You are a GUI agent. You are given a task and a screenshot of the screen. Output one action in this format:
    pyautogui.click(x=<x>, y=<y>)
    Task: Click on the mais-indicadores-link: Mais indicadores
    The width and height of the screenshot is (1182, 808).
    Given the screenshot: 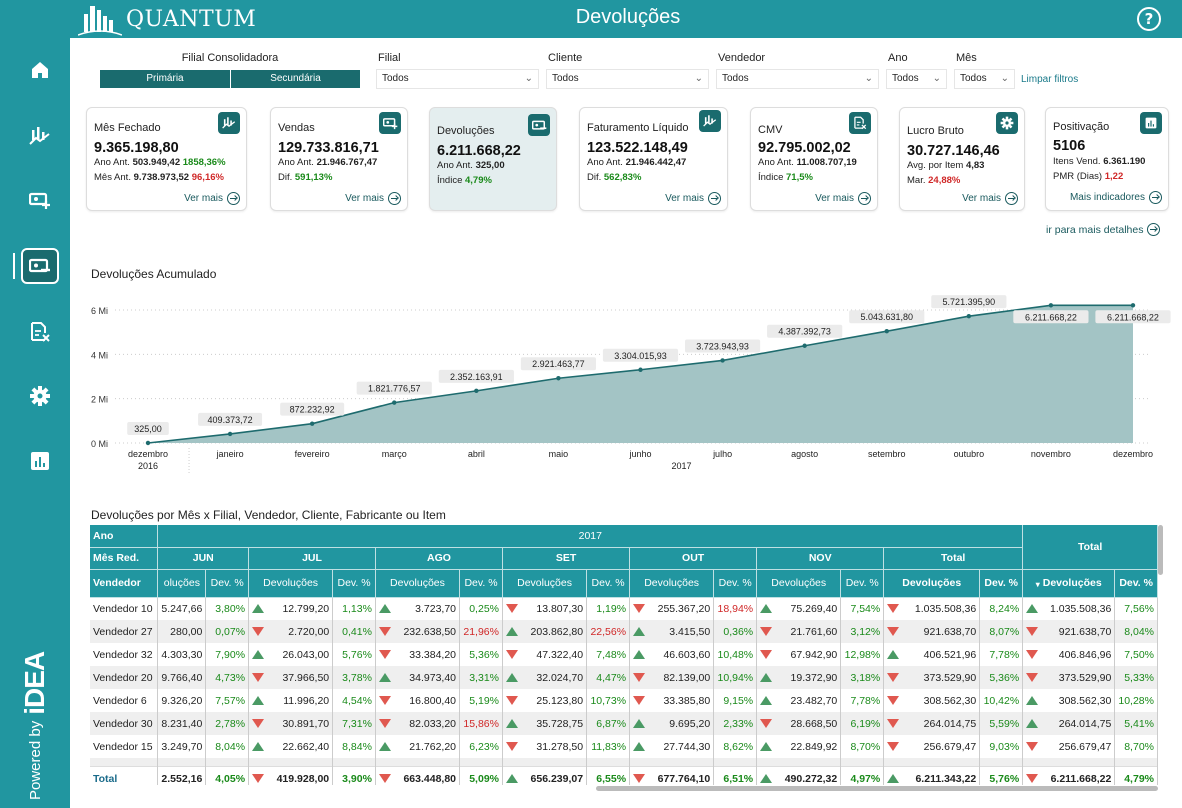 What is the action you would take?
    pyautogui.click(x=1116, y=197)
    